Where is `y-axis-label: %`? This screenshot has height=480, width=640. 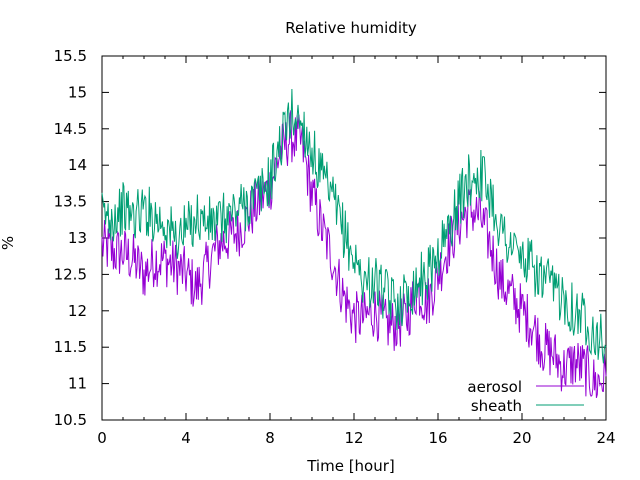 y-axis-label: % is located at coordinates (8, 243).